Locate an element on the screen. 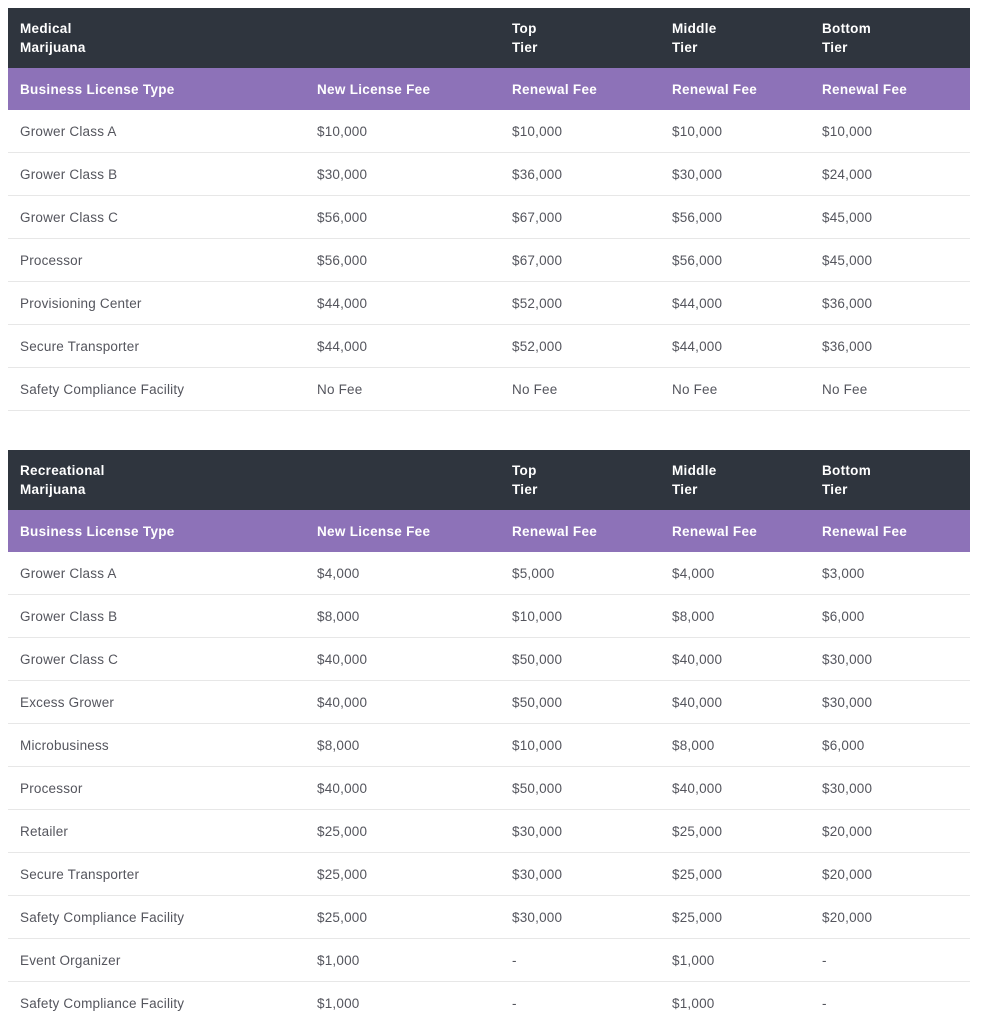  new-license-fee-cell: $56,000 is located at coordinates (342, 217).